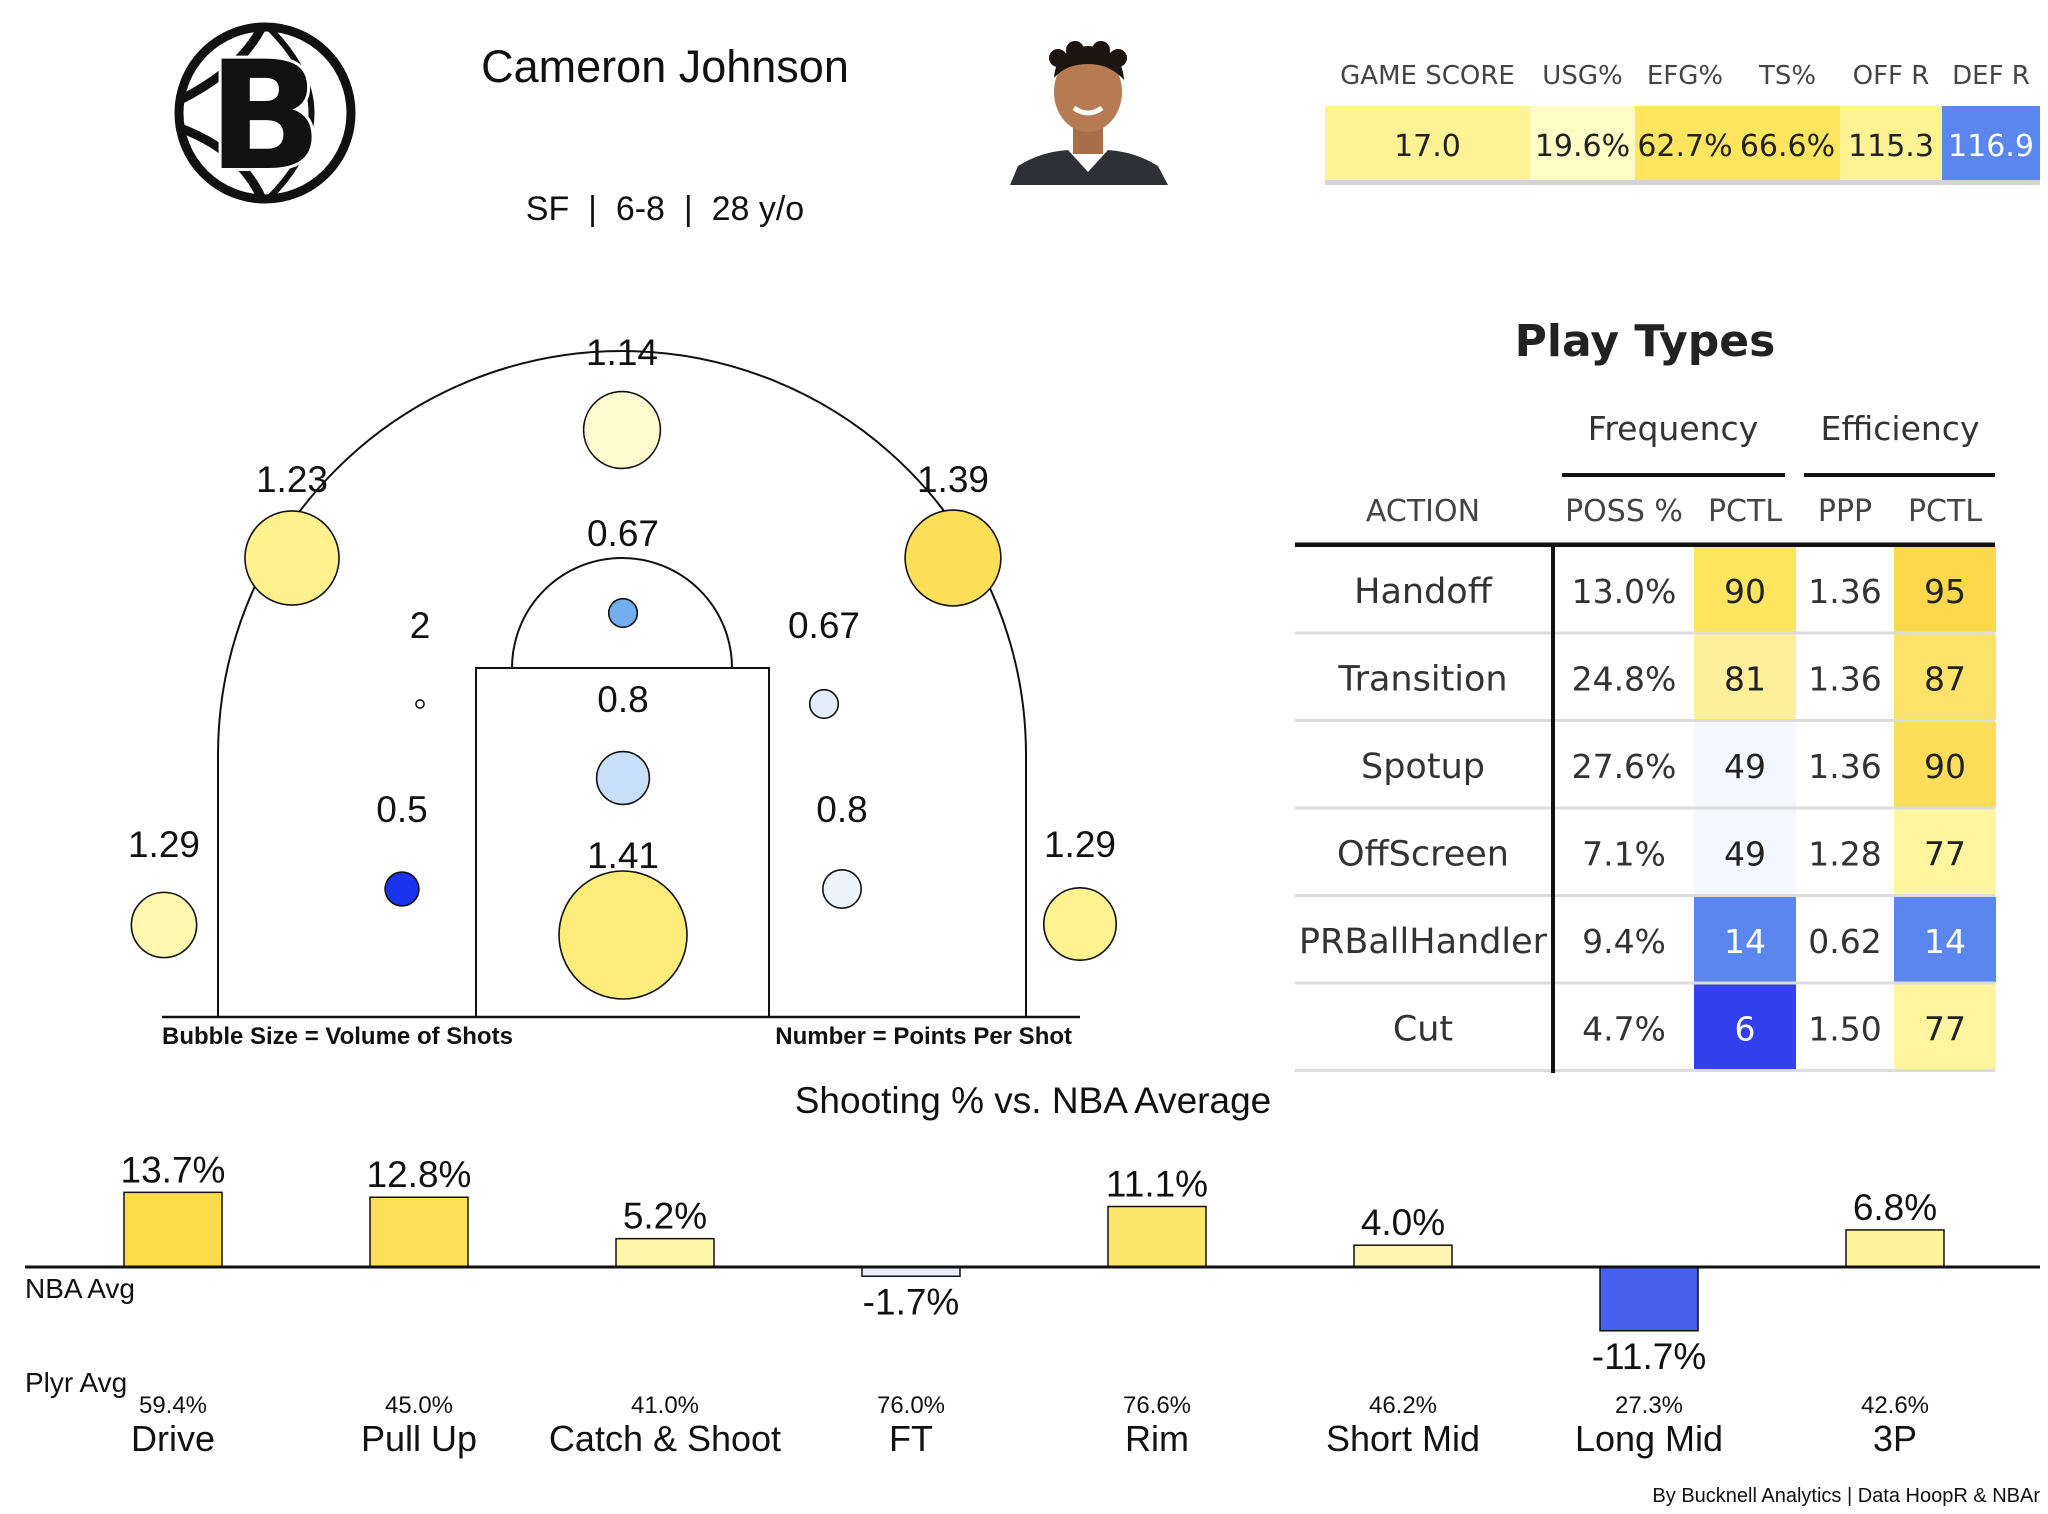 The height and width of the screenshot is (1514, 2048). I want to click on free-throw-circle, so click(622, 613).